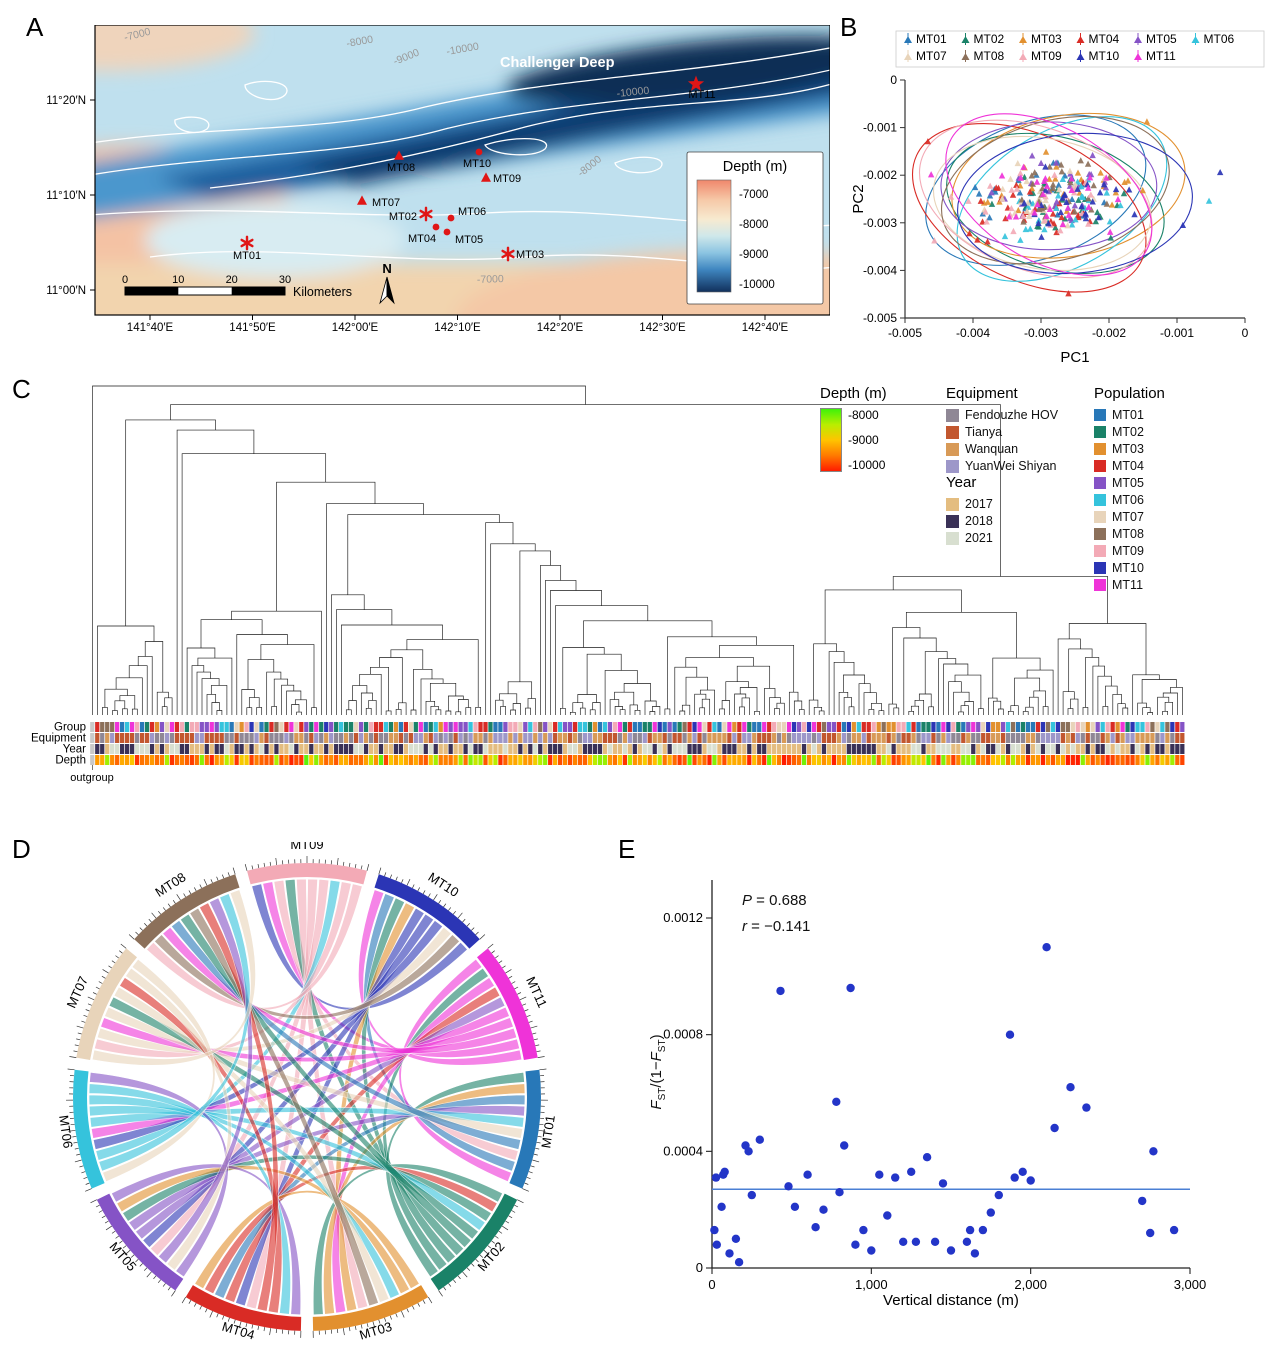 The height and width of the screenshot is (1359, 1268). What do you see at coordinates (1074, 357) in the screenshot?
I see `pca-x-label: PC1` at bounding box center [1074, 357].